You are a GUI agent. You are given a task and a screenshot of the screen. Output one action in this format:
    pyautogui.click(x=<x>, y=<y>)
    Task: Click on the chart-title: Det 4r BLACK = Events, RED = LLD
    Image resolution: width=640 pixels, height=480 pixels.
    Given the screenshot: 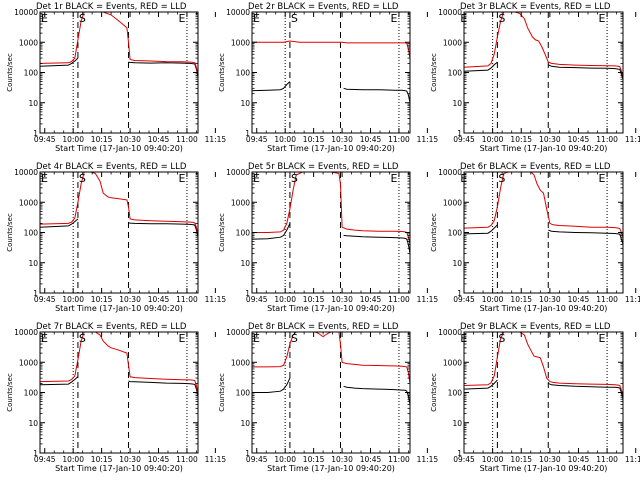 What is the action you would take?
    pyautogui.click(x=111, y=167)
    